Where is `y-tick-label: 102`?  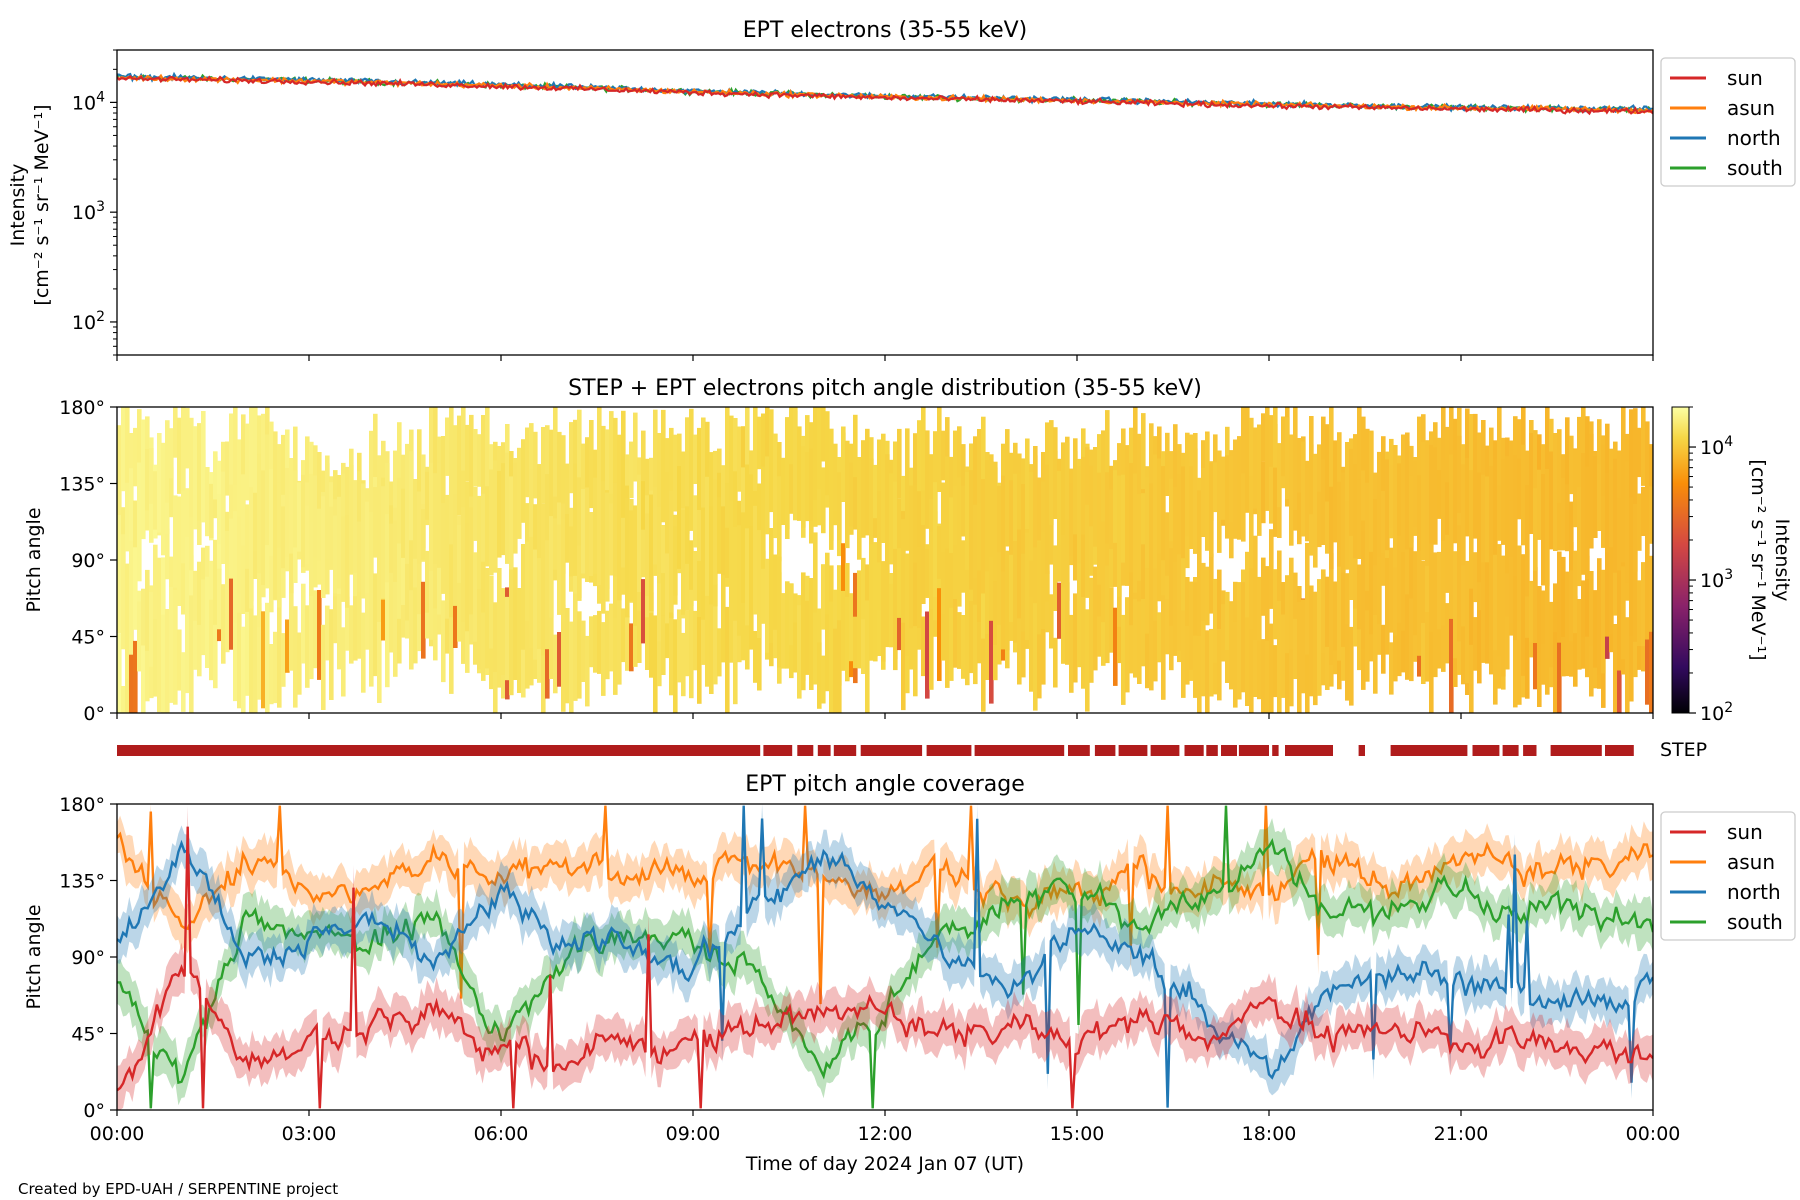
y-tick-label: 102 is located at coordinates (88, 321).